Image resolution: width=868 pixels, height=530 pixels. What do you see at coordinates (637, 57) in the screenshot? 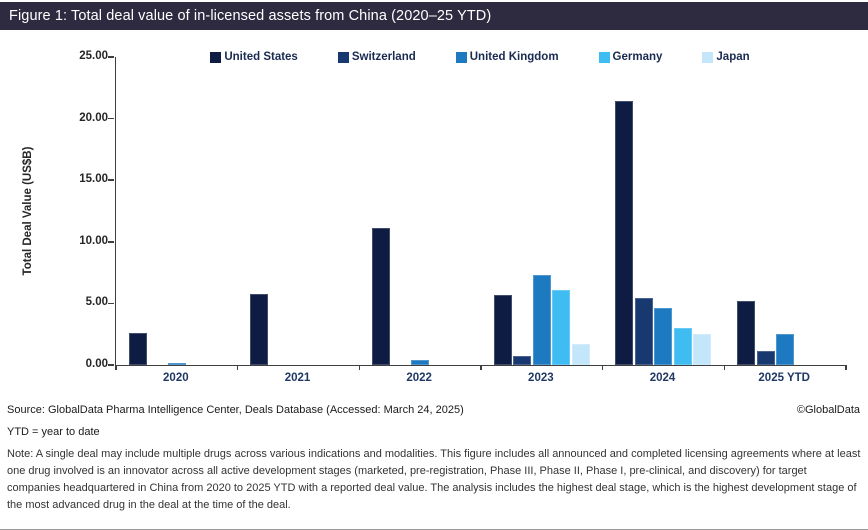
I see `legend-label: Germany` at bounding box center [637, 57].